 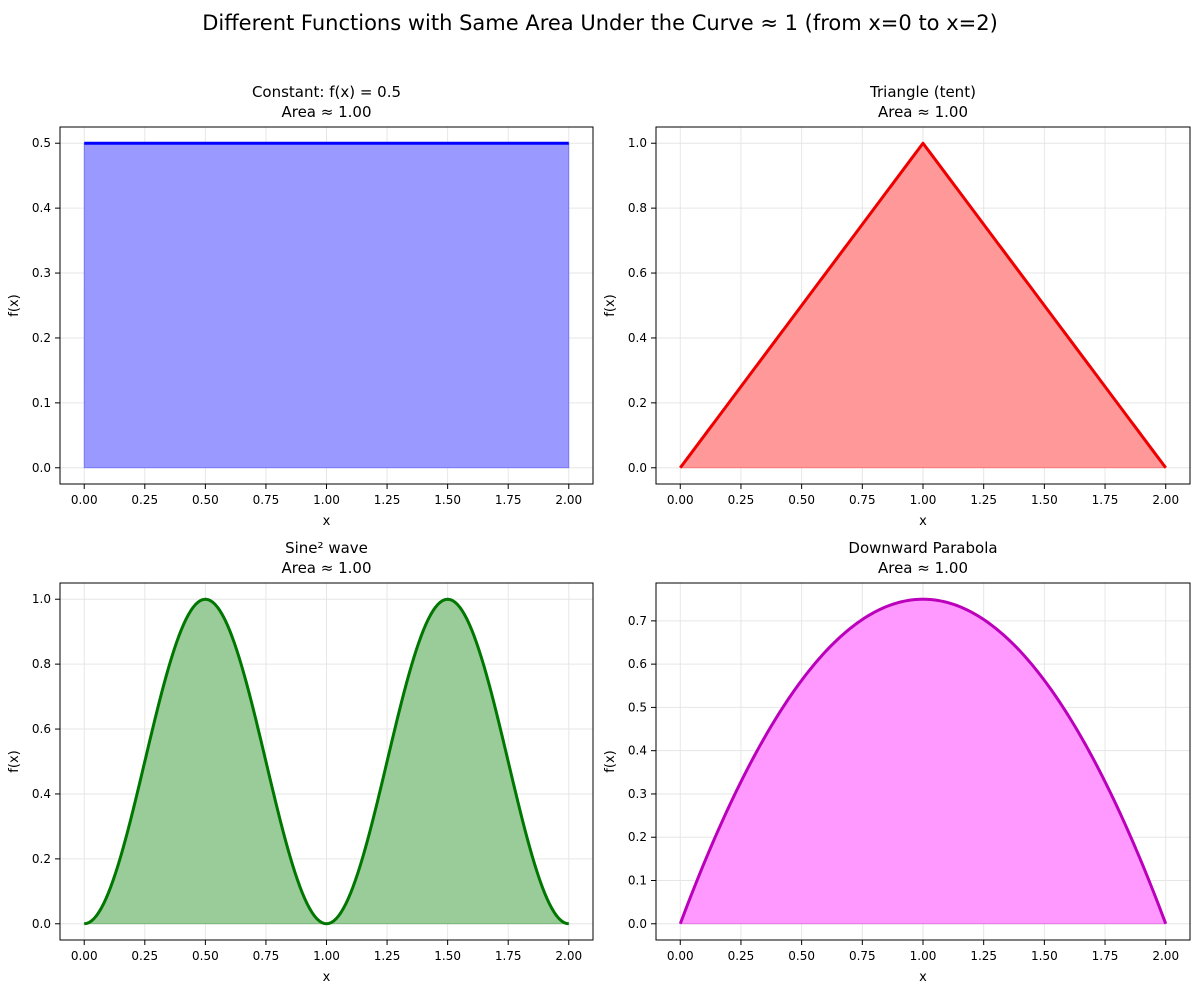 I want to click on sine2-ytick-label: 1.0, so click(x=41, y=599).